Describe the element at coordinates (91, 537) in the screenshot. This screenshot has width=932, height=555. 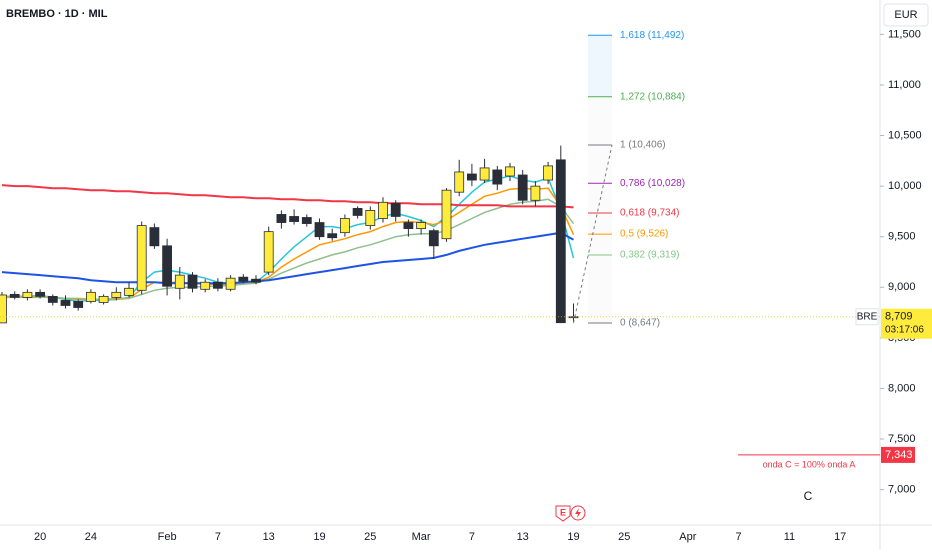
I see `x-tick-label: 24` at that location.